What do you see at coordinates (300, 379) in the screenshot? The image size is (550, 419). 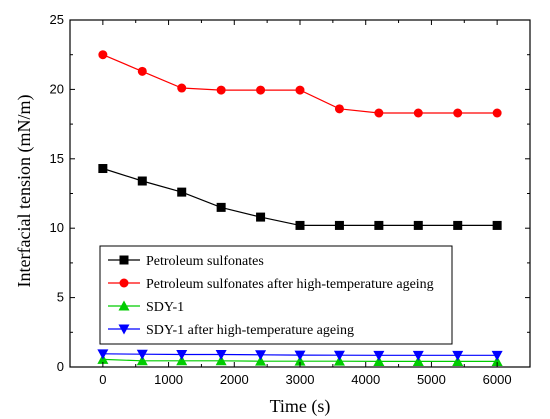 I see `x-tick-label: 3000` at bounding box center [300, 379].